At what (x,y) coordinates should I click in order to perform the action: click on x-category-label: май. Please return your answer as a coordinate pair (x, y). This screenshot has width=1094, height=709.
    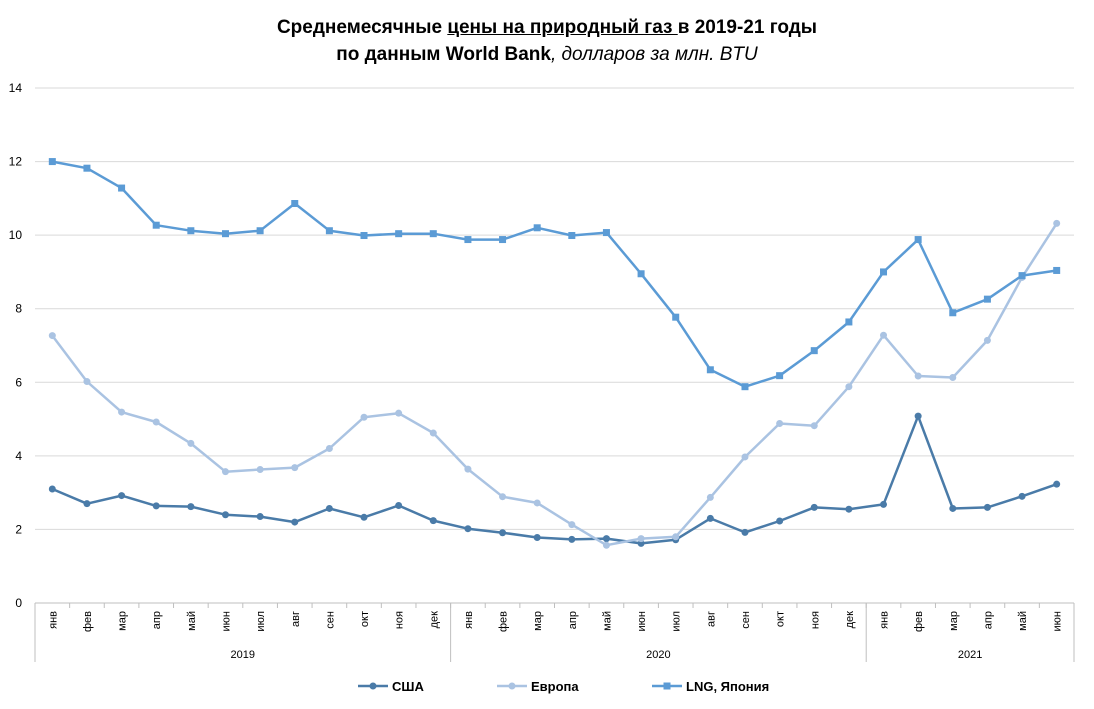
    Looking at the image, I should click on (192, 621).